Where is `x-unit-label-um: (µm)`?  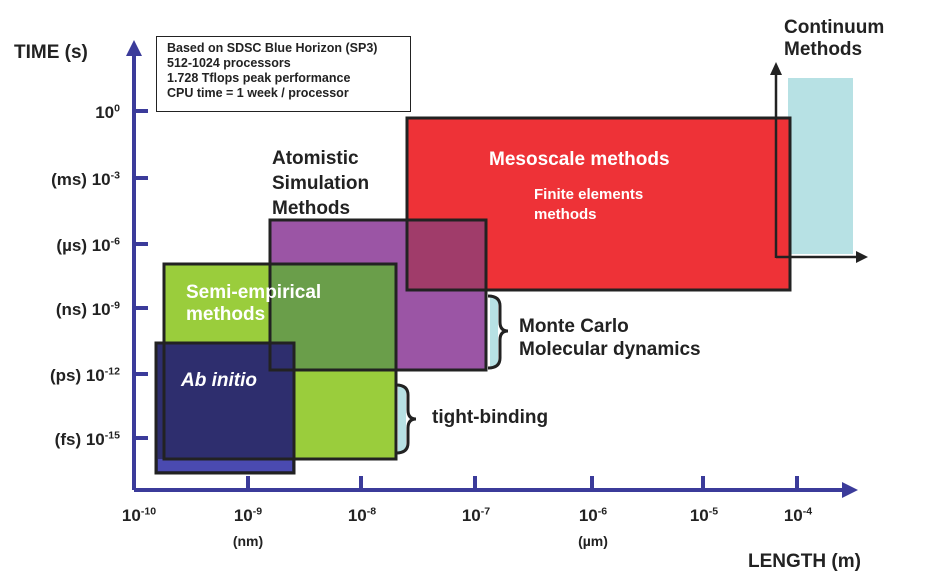 x-unit-label-um: (µm) is located at coordinates (593, 541).